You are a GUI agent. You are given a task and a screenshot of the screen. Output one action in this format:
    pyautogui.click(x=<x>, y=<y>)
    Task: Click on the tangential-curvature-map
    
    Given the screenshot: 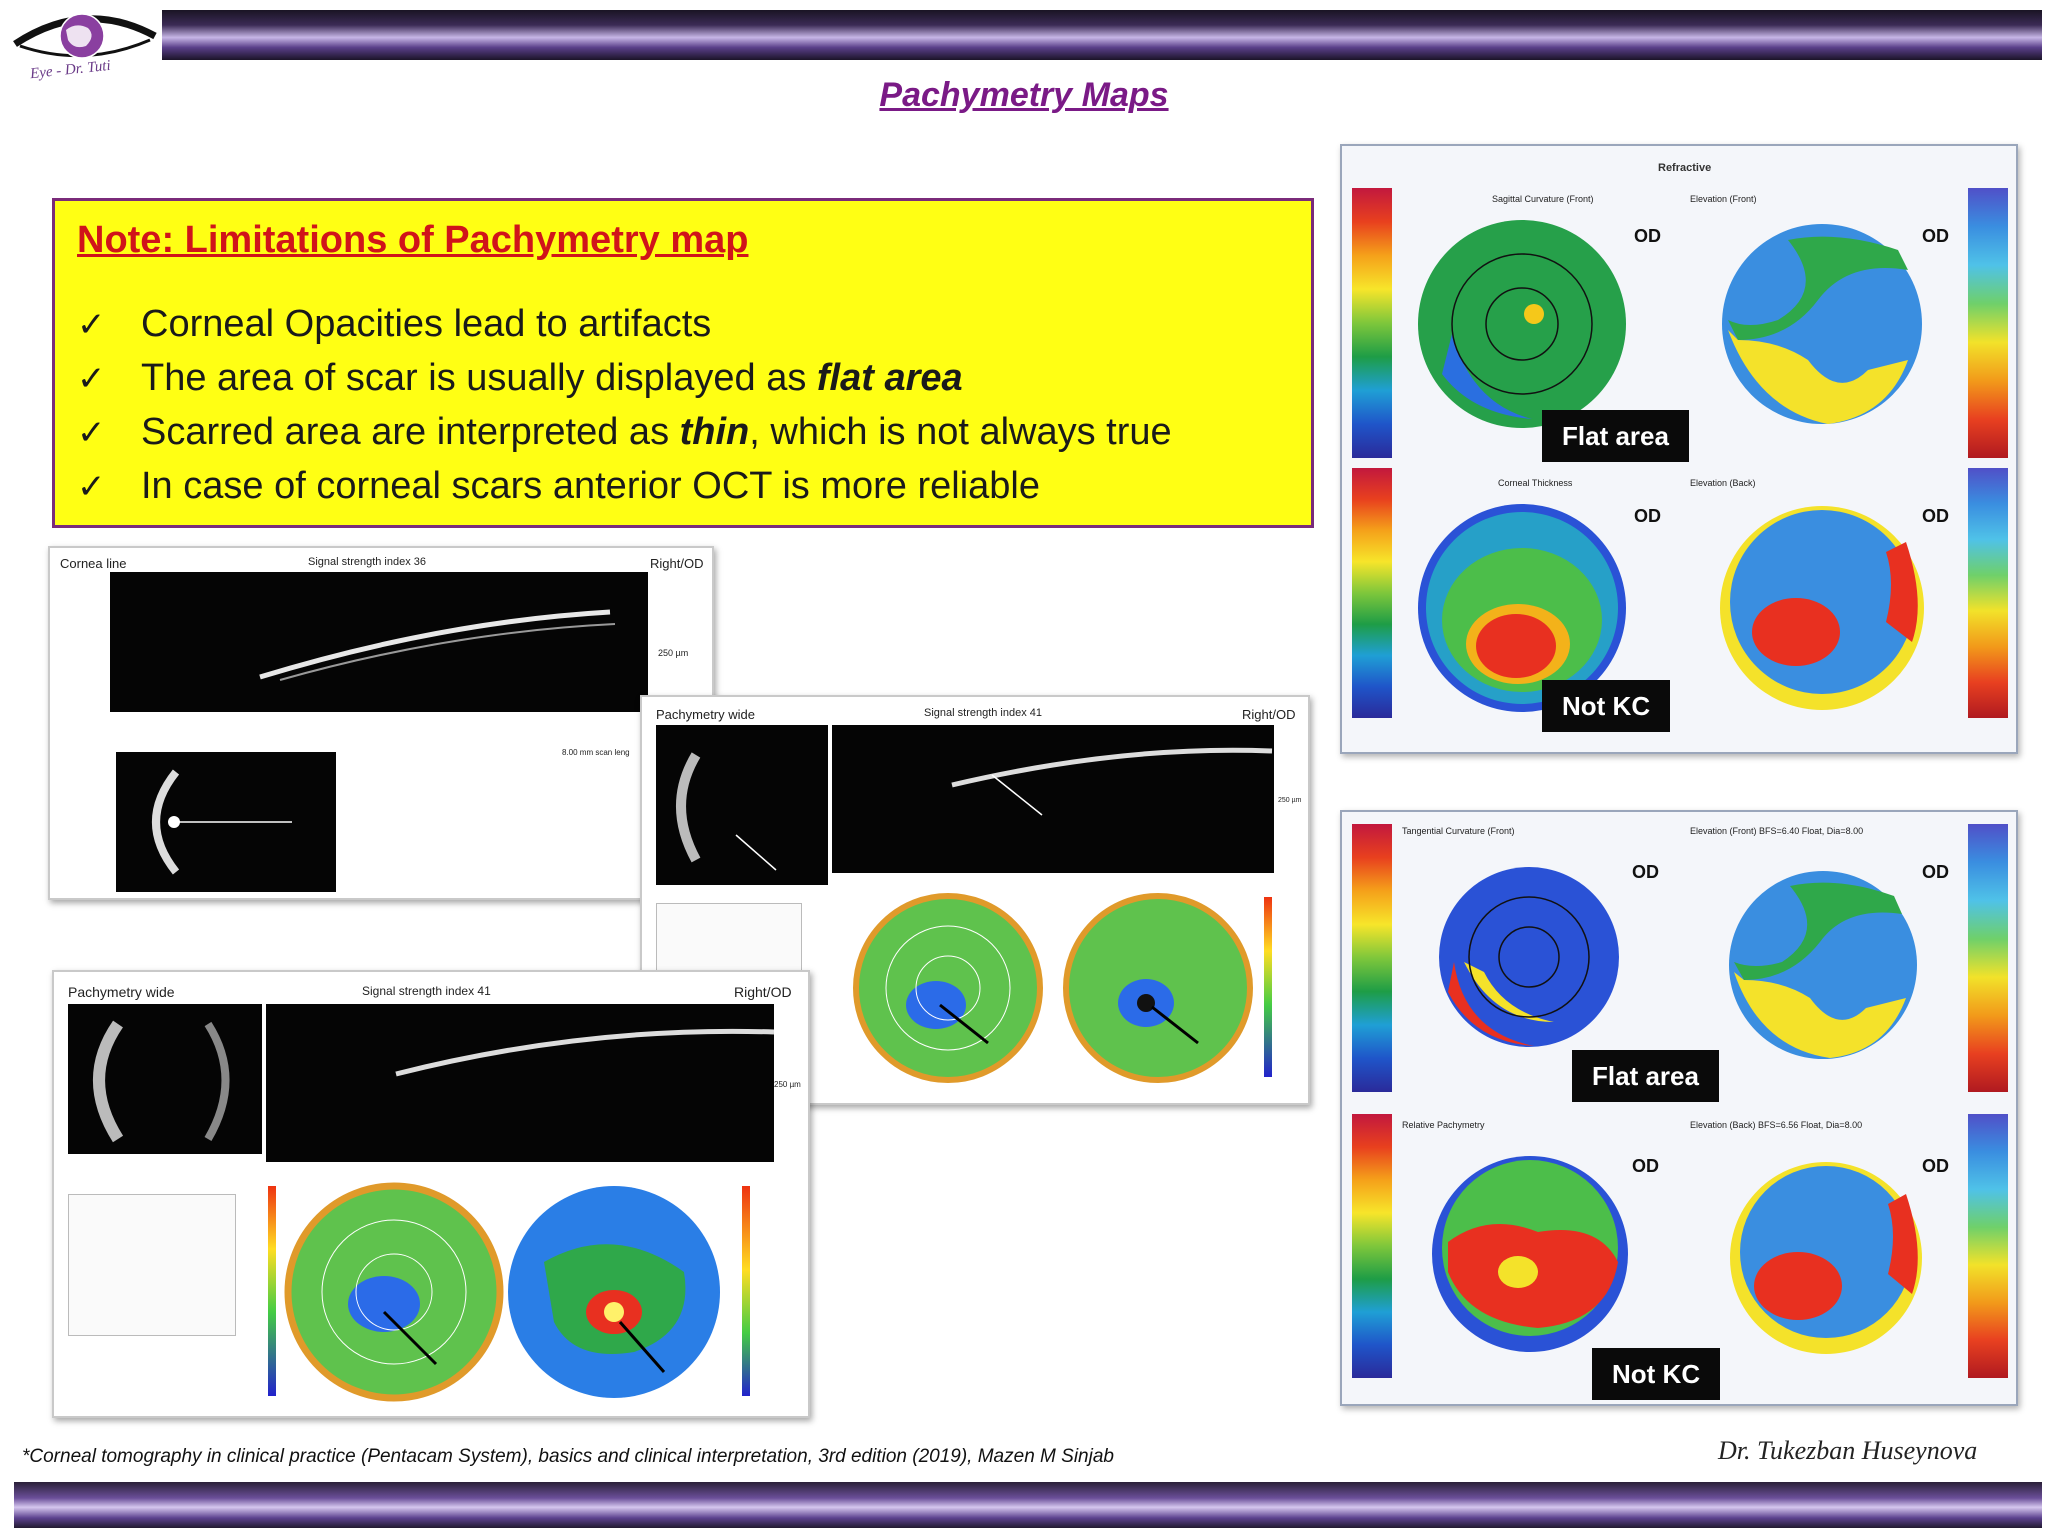 What is the action you would take?
    pyautogui.click(x=1529, y=957)
    